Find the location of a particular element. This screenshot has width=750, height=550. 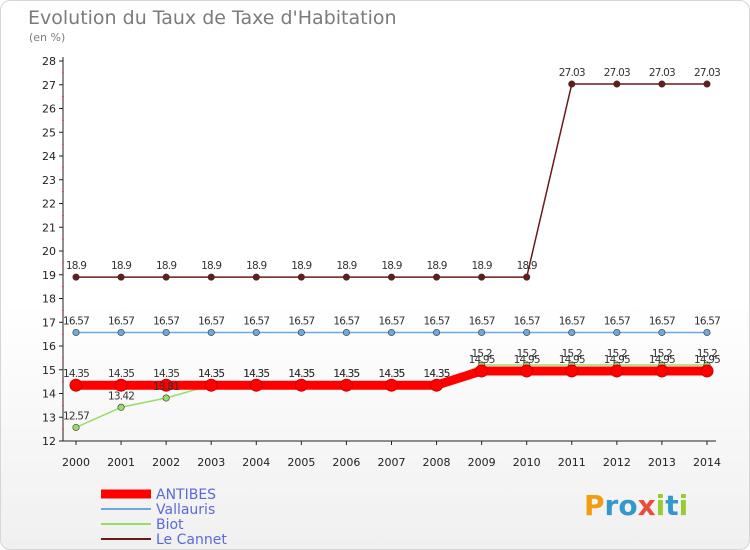

legend-label: Biot is located at coordinates (170, 525).